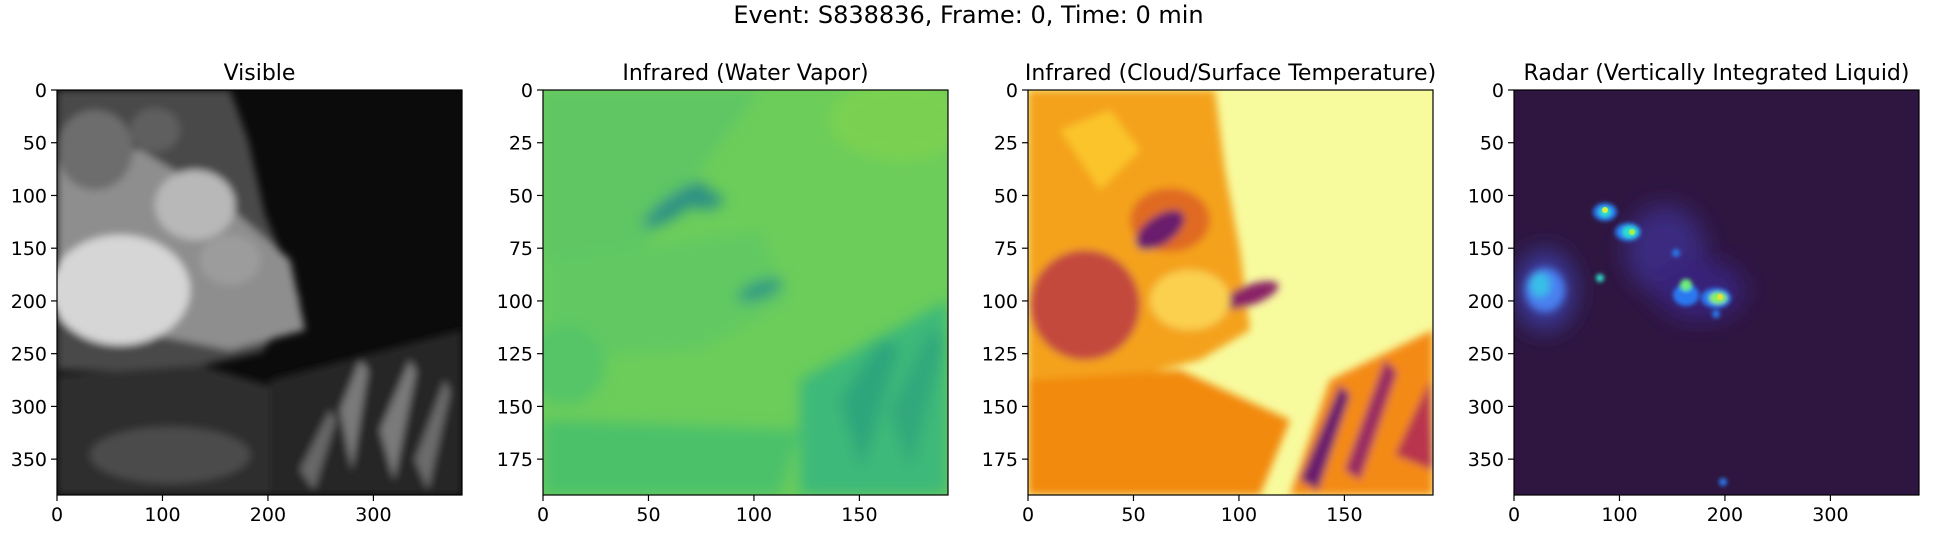 The height and width of the screenshot is (533, 1937). What do you see at coordinates (515, 302) in the screenshot?
I see `water-vapor-y-tick-label: 100` at bounding box center [515, 302].